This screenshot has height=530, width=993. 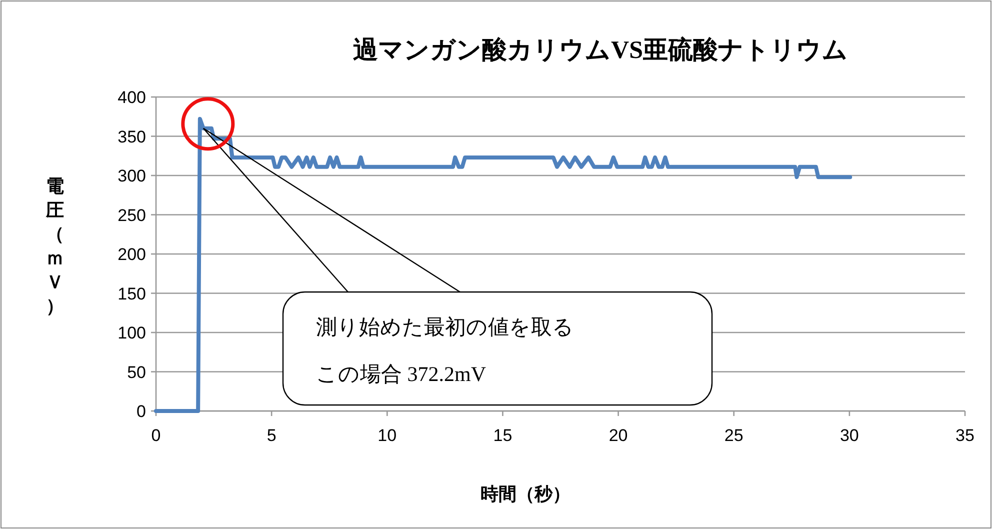 What do you see at coordinates (132, 215) in the screenshot?
I see `y-tick-label: 250` at bounding box center [132, 215].